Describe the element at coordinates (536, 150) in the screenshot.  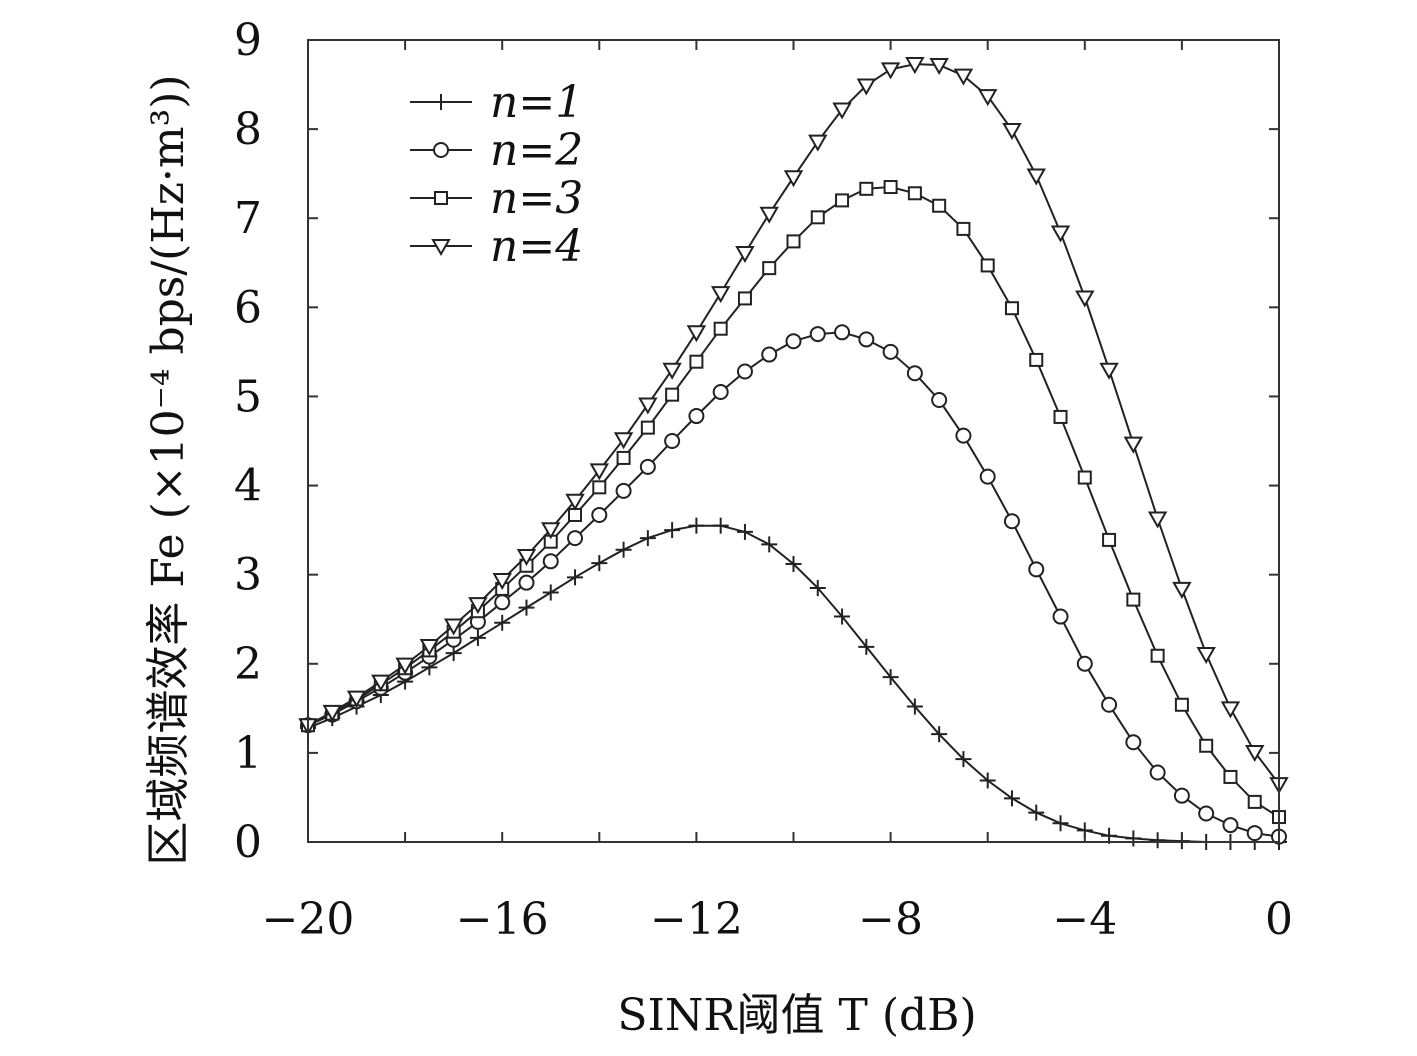
I see `legend-label: n=2` at that location.